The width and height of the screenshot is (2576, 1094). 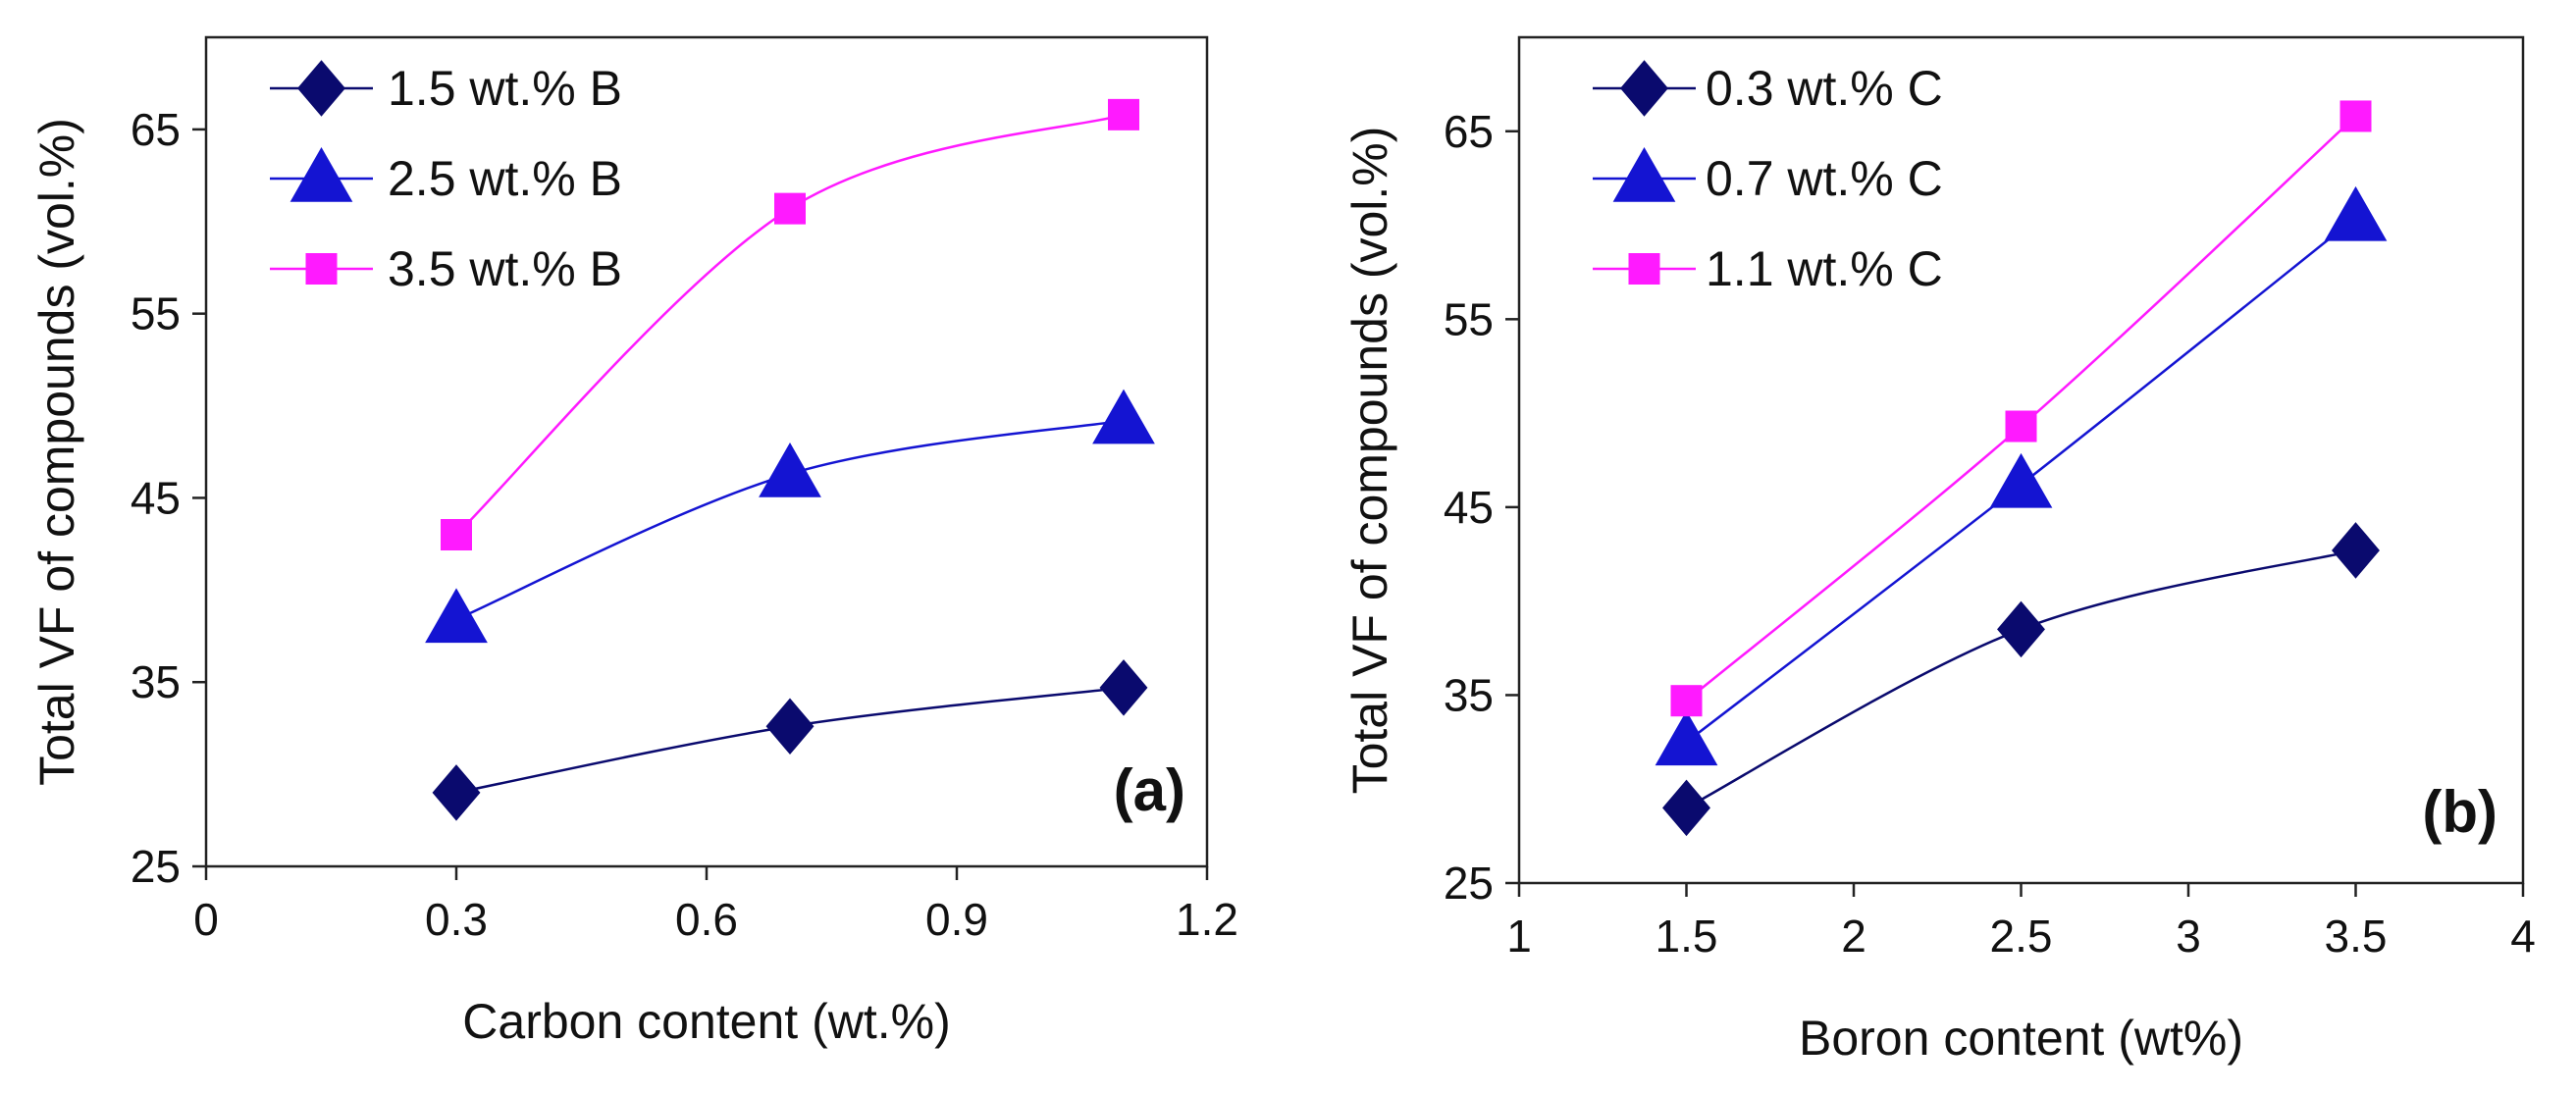 What do you see at coordinates (1469, 883) in the screenshot?
I see `panel-b-y-tick-label: 25` at bounding box center [1469, 883].